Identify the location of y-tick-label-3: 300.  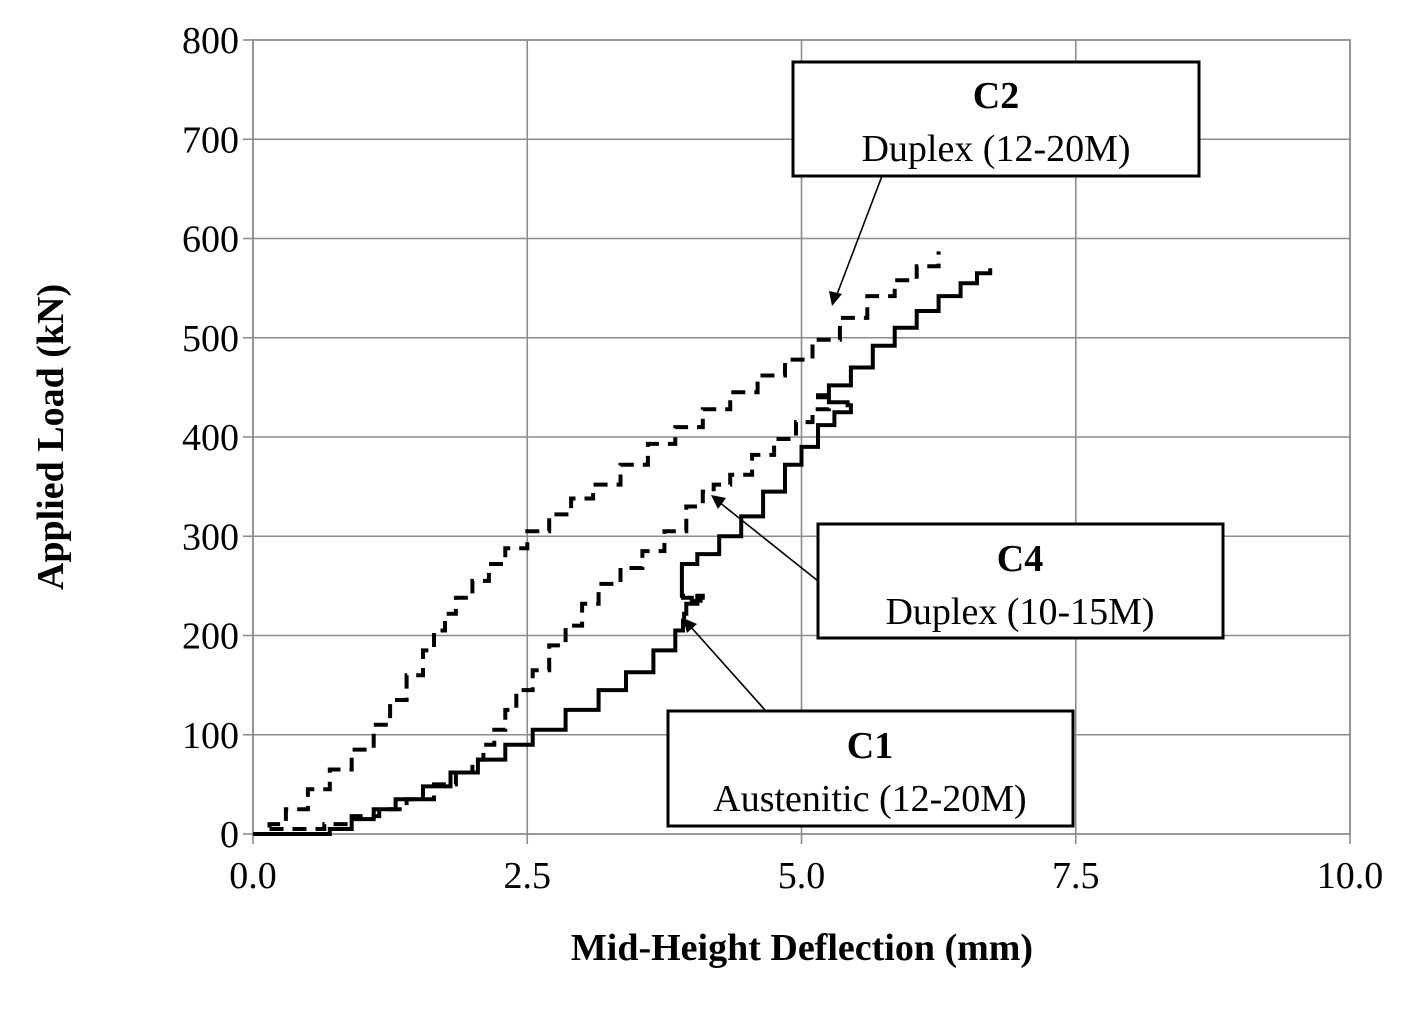
(210, 537).